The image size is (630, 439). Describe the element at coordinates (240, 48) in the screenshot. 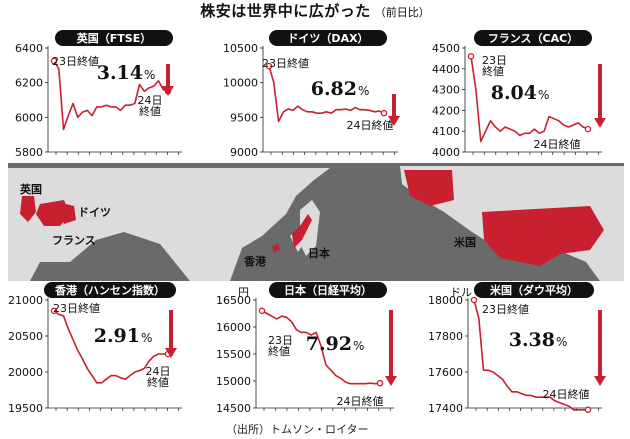

I see `y-tick-label: 10500` at that location.